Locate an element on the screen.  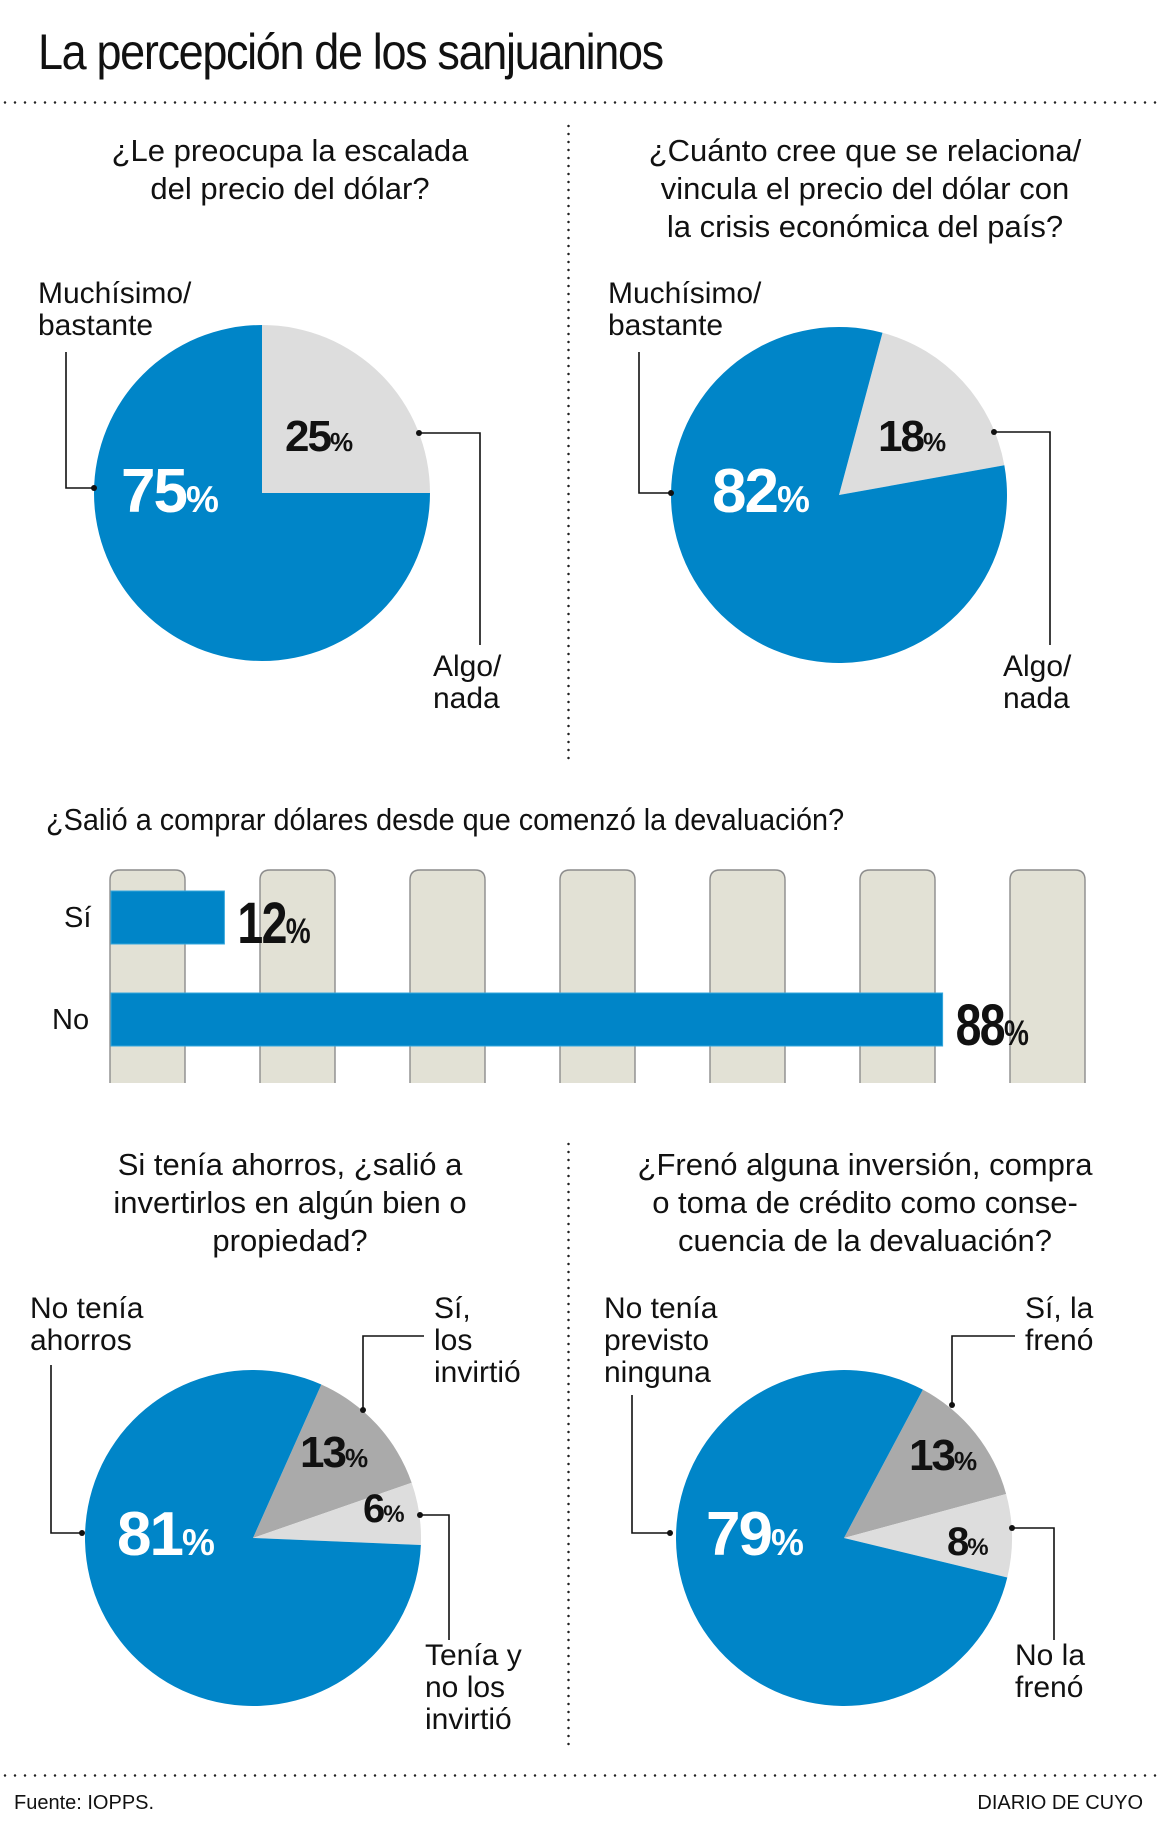
pie-value-label: 6% is located at coordinates (384, 1509).